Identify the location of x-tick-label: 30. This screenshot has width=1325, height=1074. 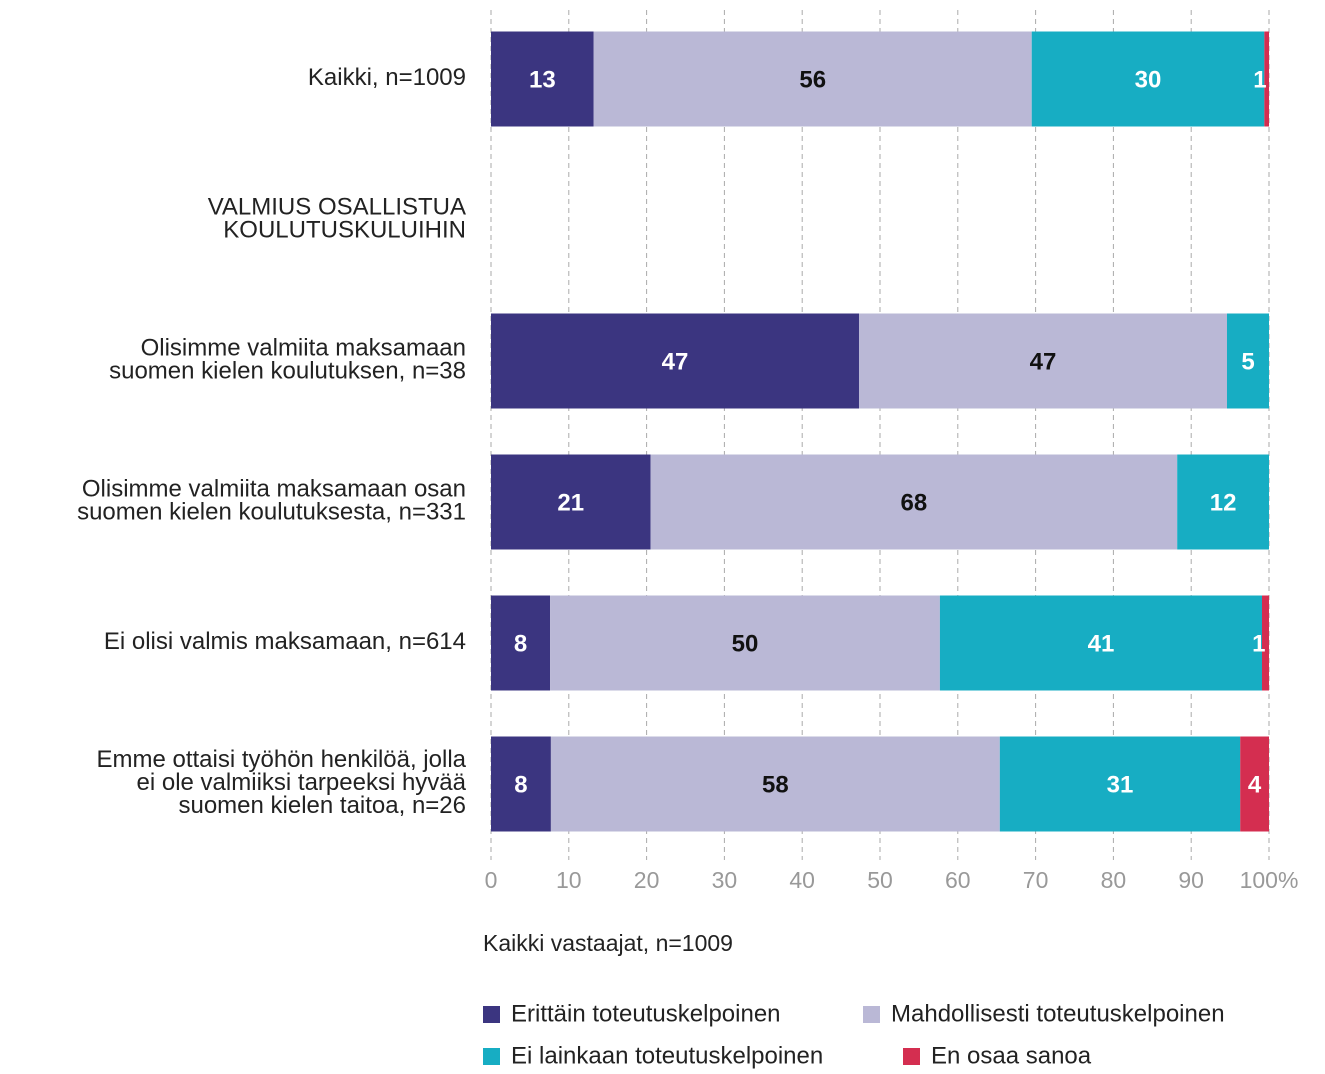
(725, 880).